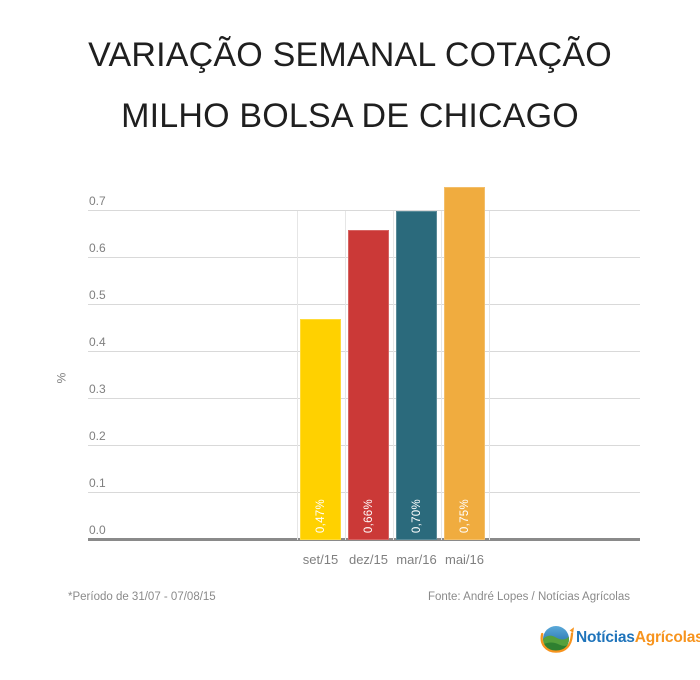  Describe the element at coordinates (364, 210) in the screenshot. I see `y-gridline` at that location.